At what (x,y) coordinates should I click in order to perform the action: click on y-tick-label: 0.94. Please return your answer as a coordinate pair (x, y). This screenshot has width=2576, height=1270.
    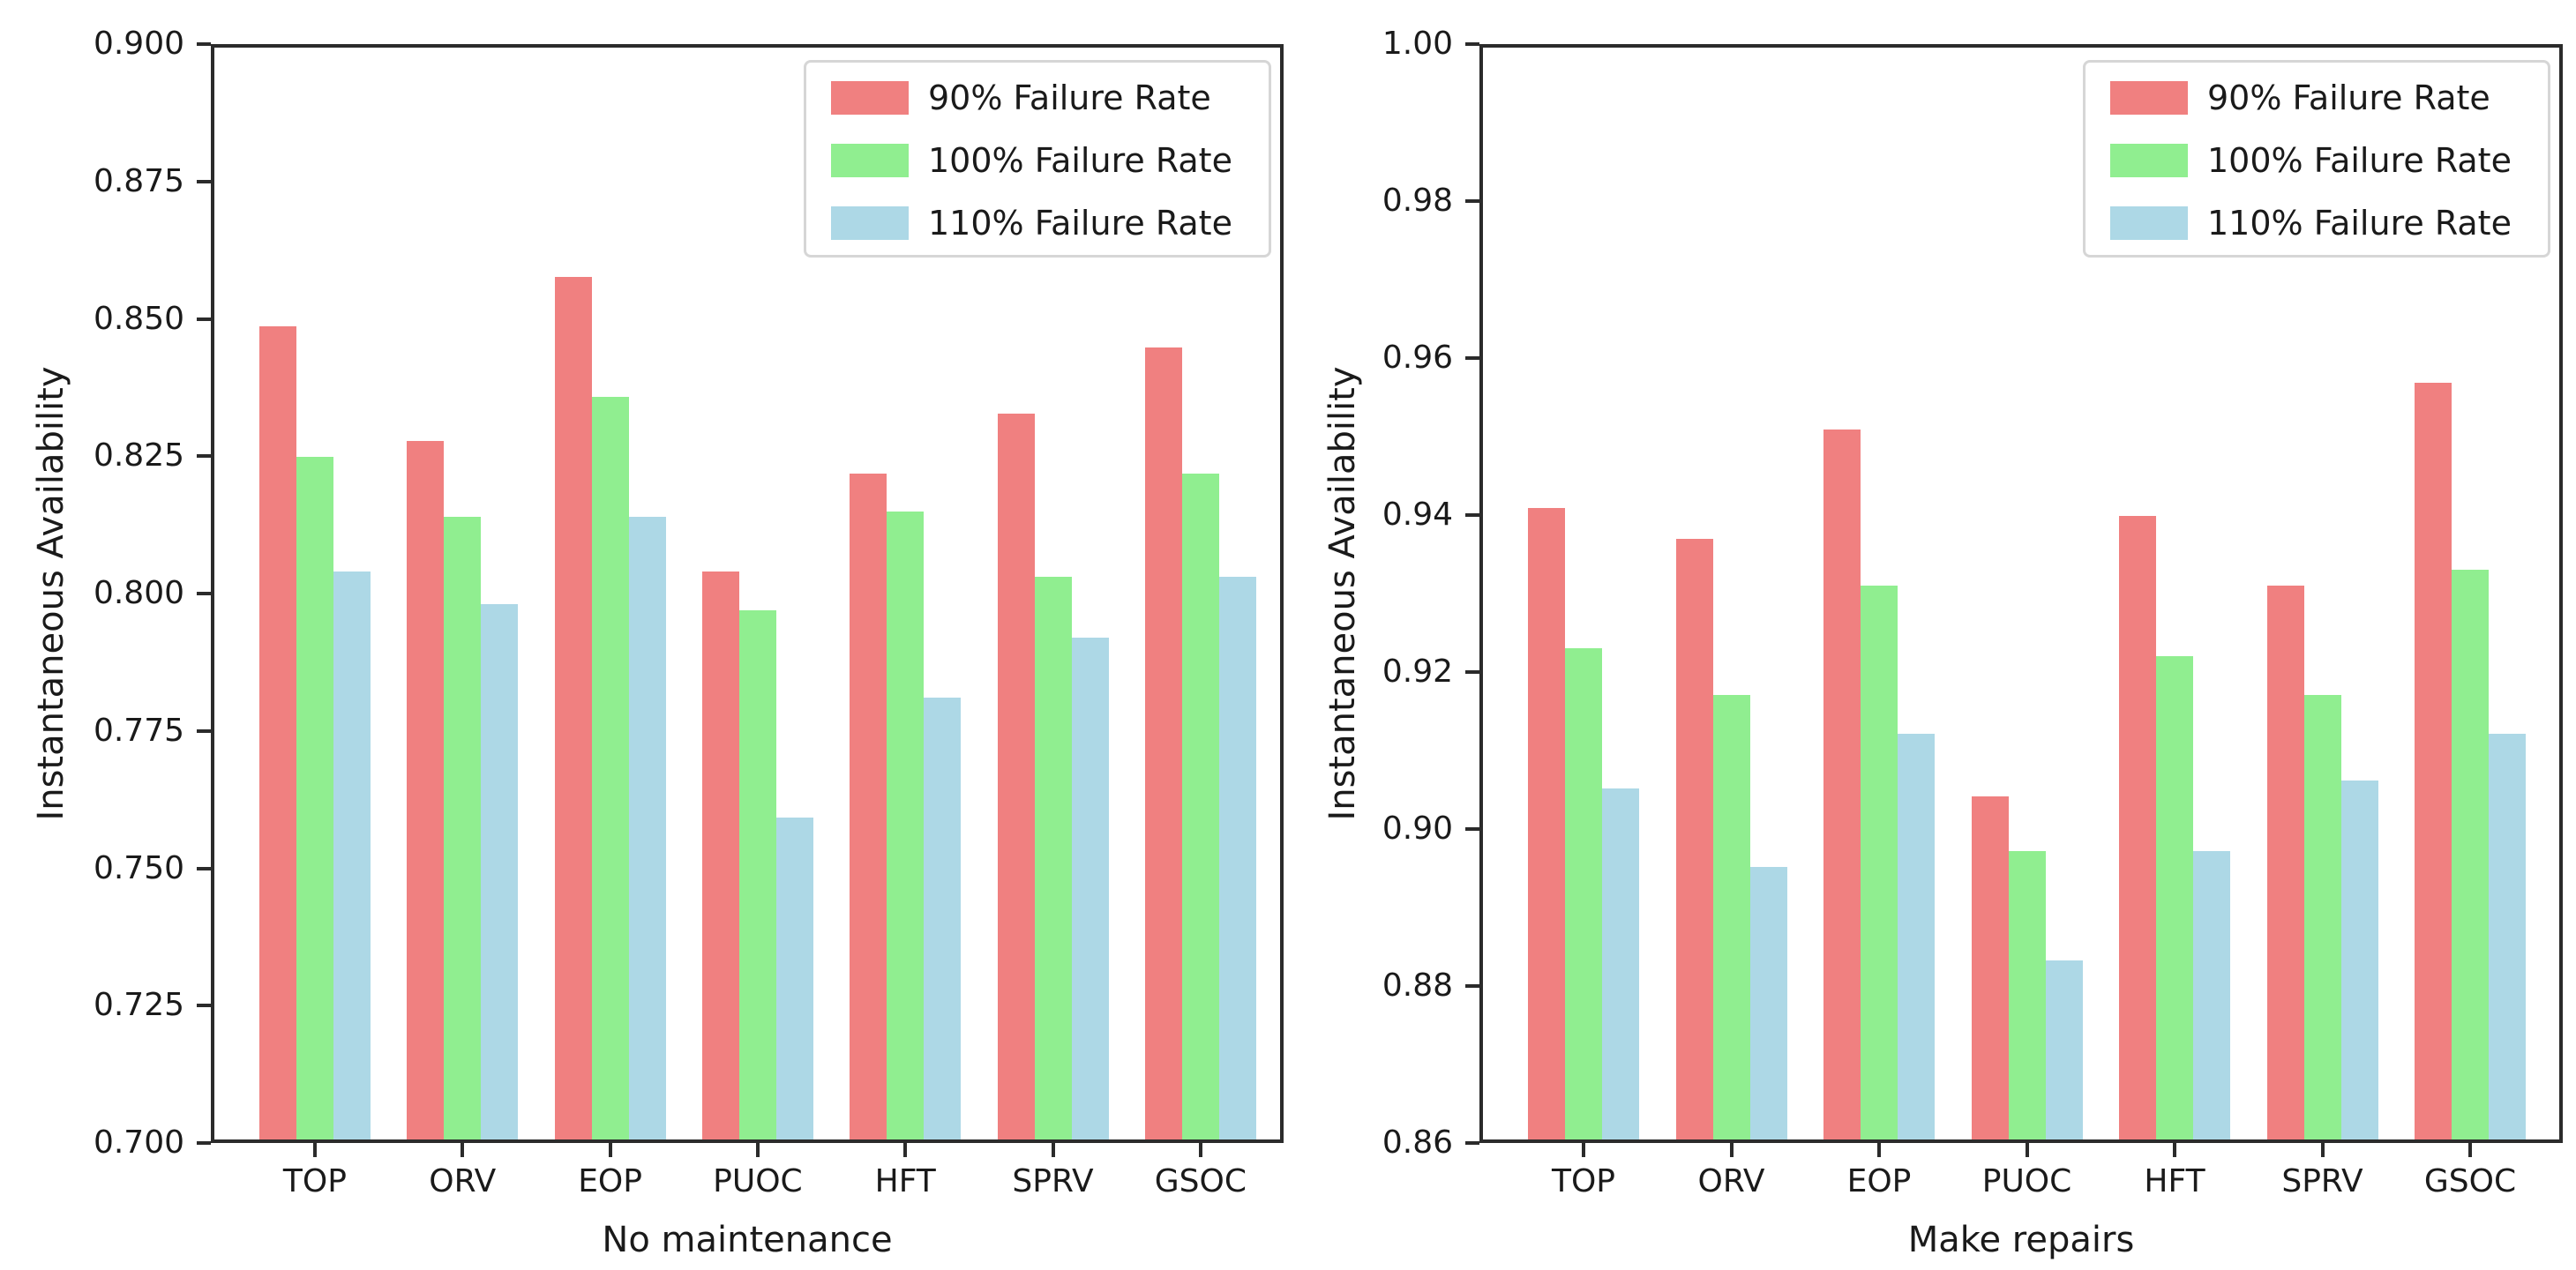
    Looking at the image, I should click on (1418, 515).